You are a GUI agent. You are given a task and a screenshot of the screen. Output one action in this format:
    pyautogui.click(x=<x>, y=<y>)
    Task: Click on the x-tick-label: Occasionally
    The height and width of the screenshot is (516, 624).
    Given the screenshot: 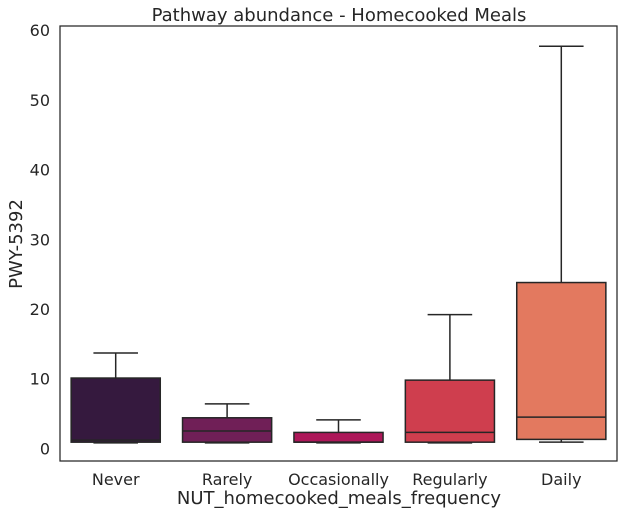 What is the action you would take?
    pyautogui.click(x=338, y=479)
    